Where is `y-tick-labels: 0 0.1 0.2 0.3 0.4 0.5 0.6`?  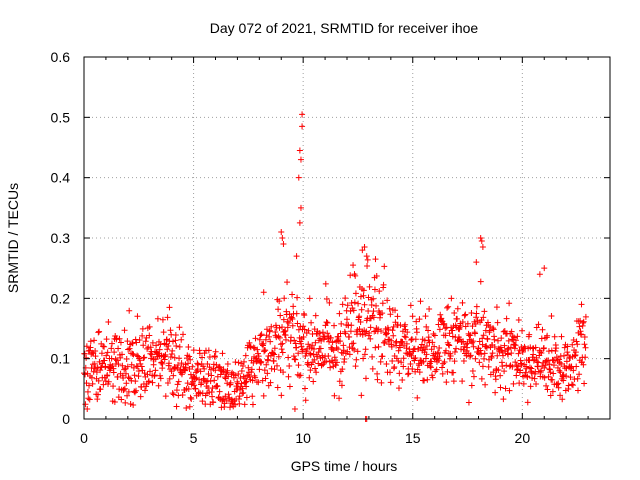 y-tick-labels: 0 0.1 0.2 0.3 0.4 0.5 0.6 is located at coordinates (61, 238).